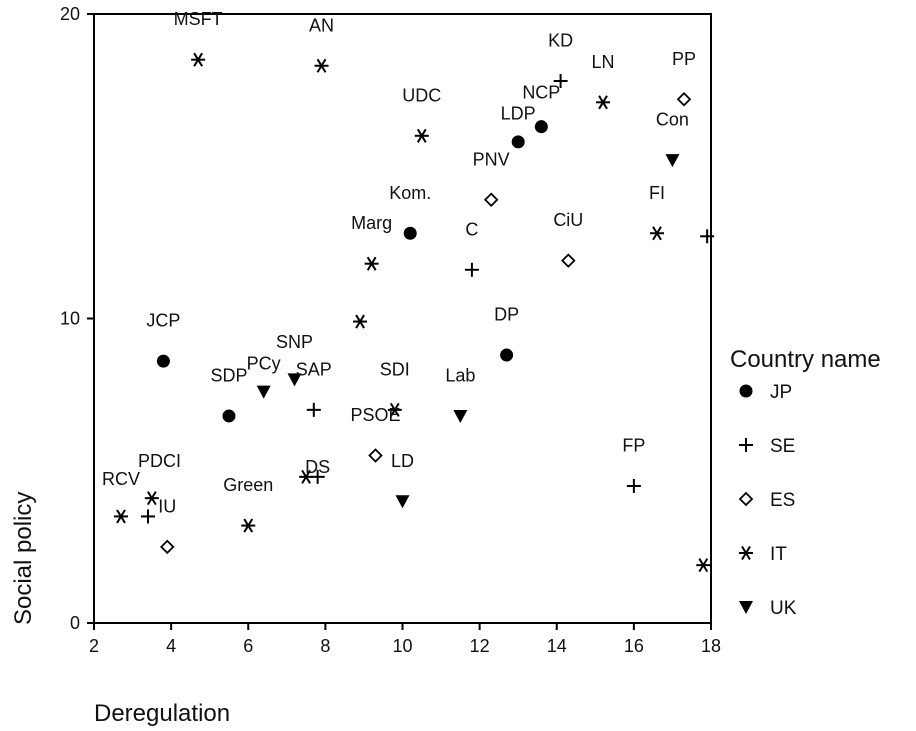 This screenshot has height=731, width=916. I want to click on point-label: UDC, so click(421, 95).